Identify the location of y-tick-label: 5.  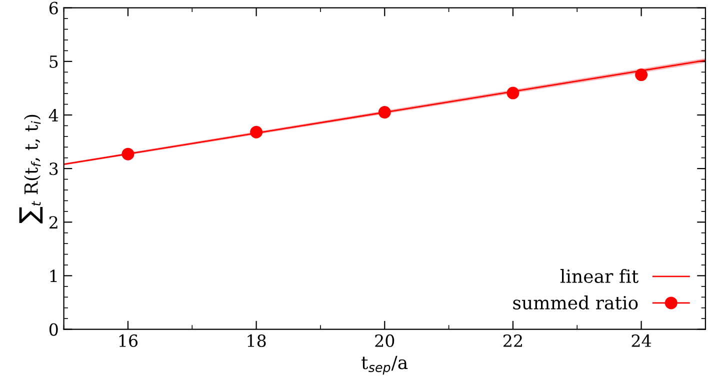
(54, 62).